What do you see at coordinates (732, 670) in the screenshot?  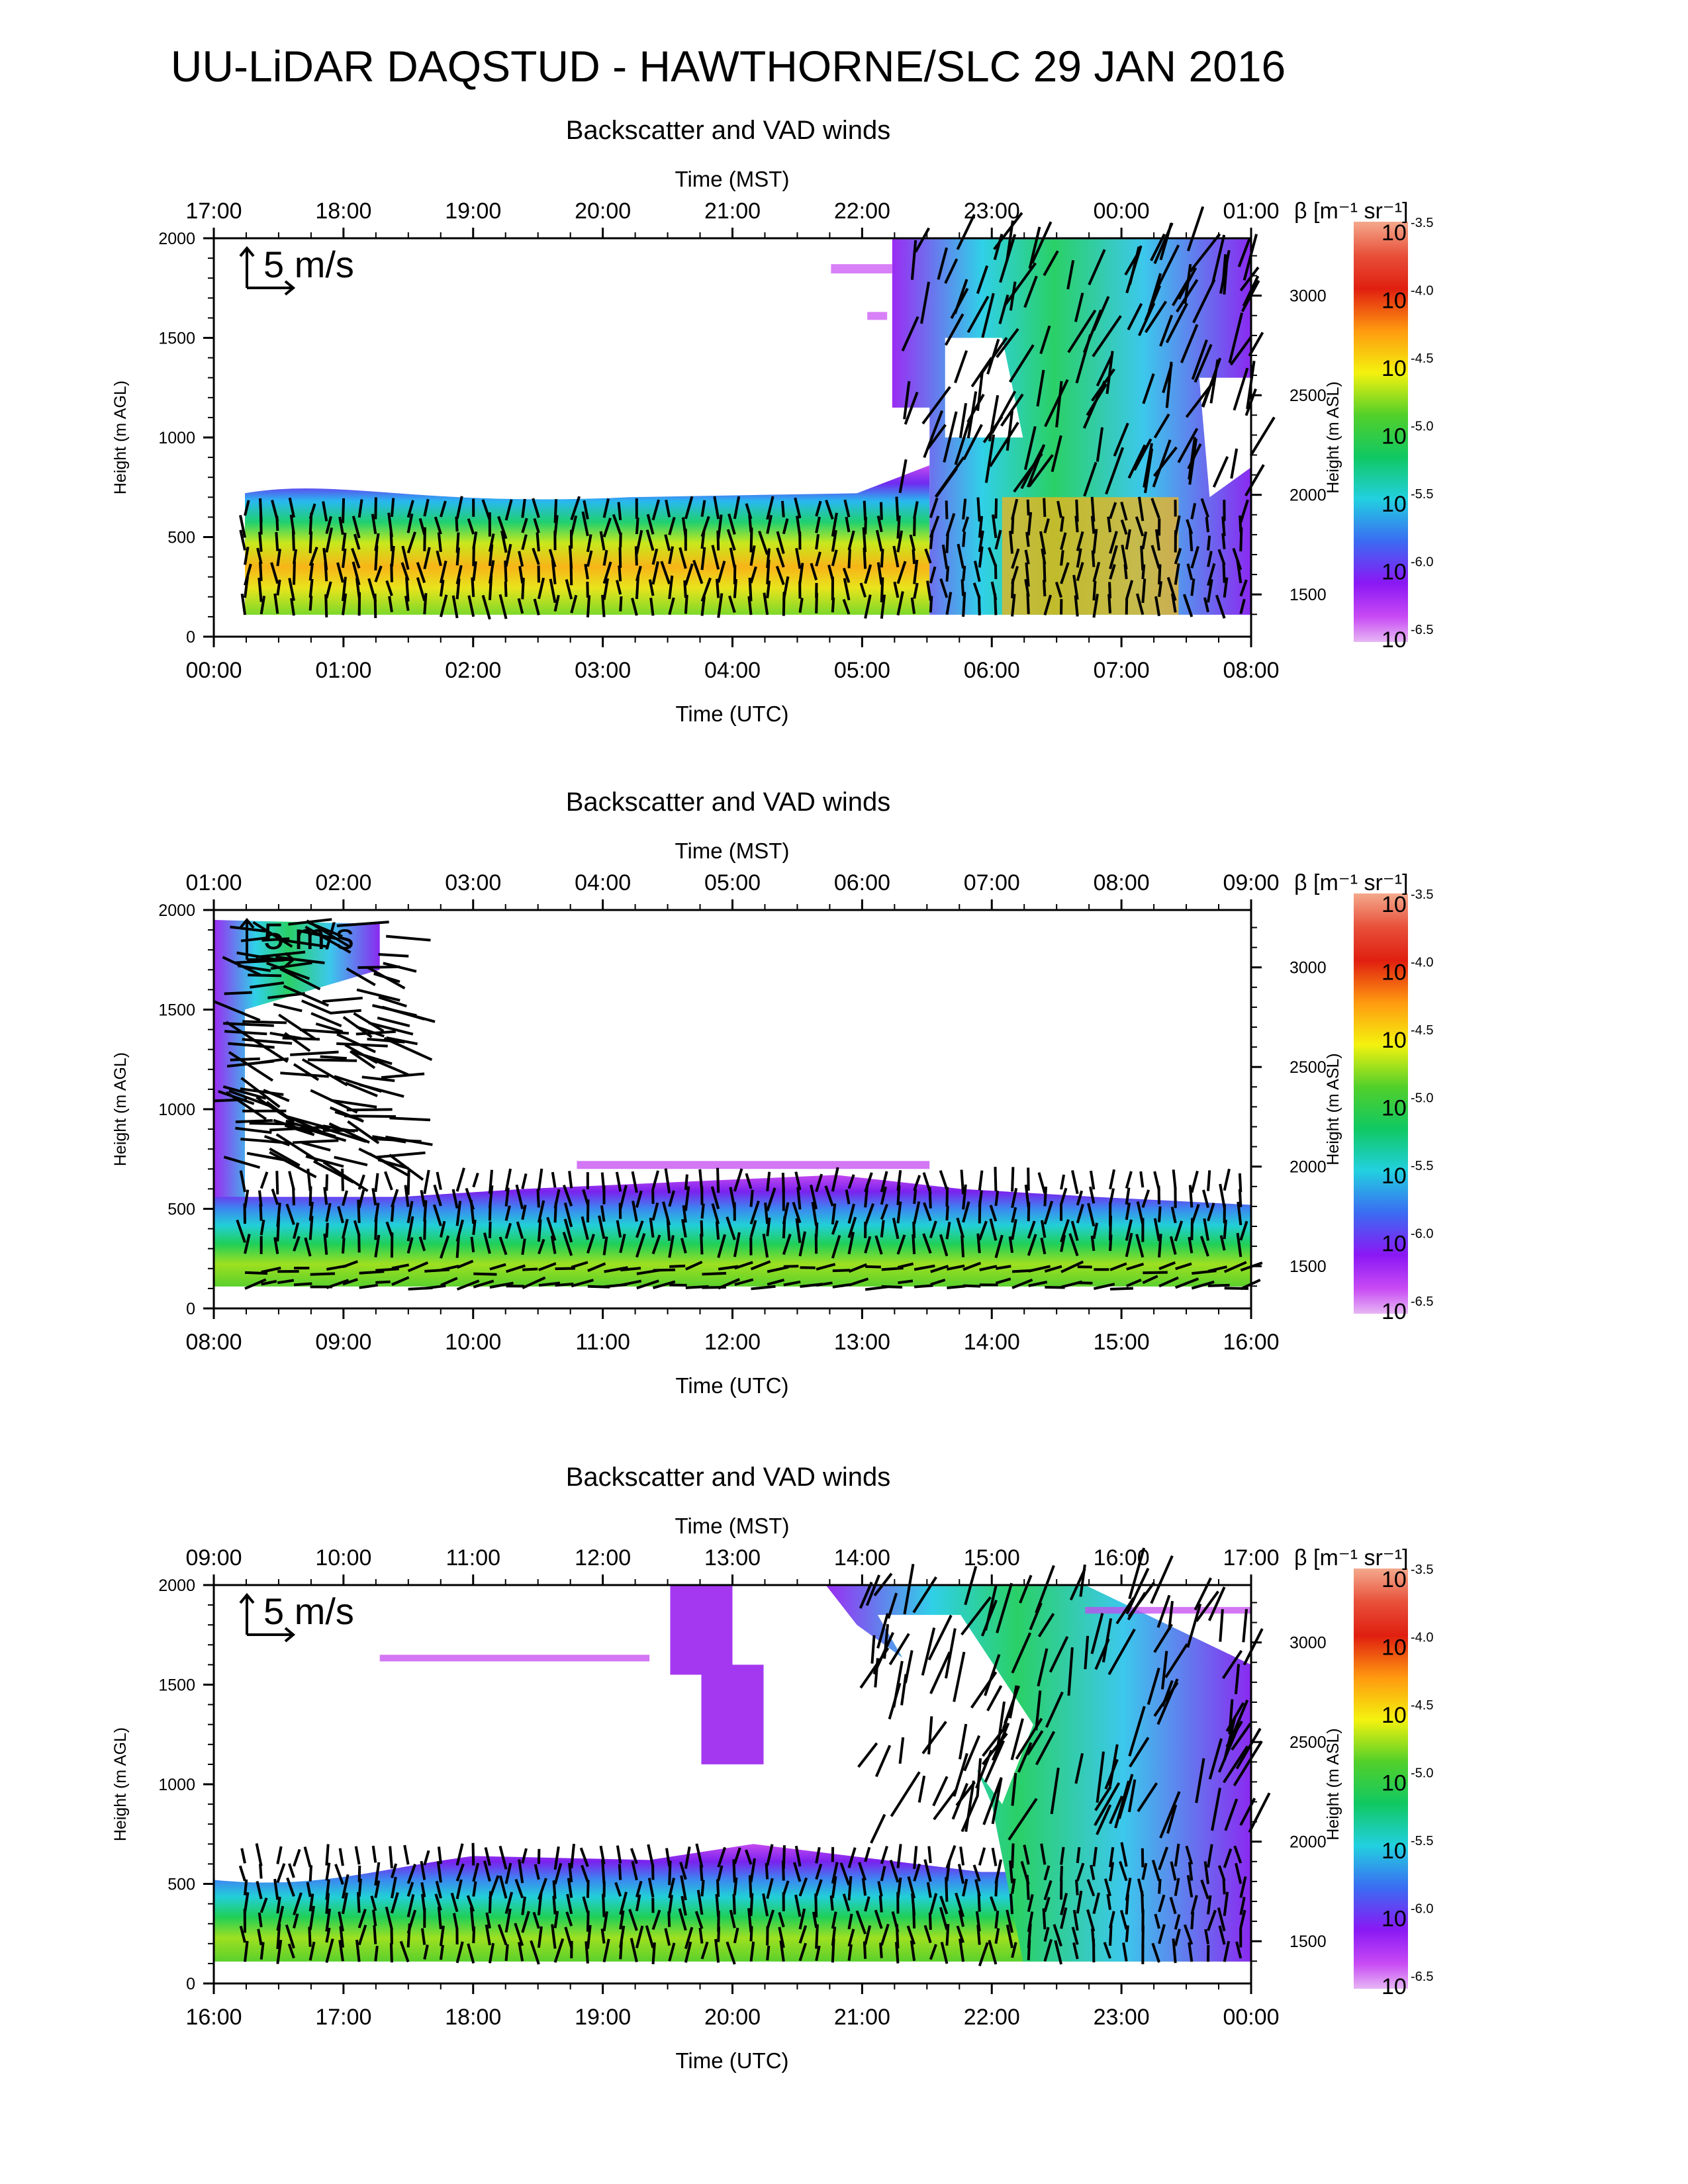 I see `x-tick-label-bottom: 04:00` at bounding box center [732, 670].